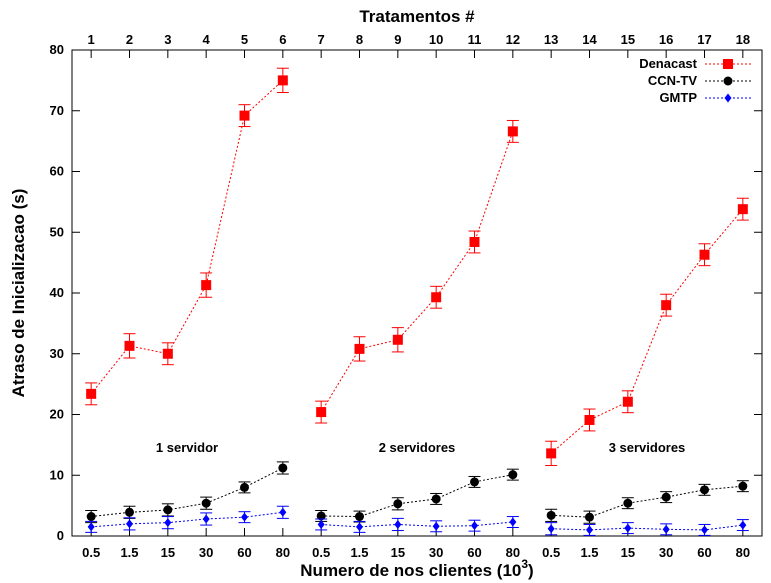 The image size is (771, 583). I want to click on x-tick-label-bottom-10: 60, so click(474, 552).